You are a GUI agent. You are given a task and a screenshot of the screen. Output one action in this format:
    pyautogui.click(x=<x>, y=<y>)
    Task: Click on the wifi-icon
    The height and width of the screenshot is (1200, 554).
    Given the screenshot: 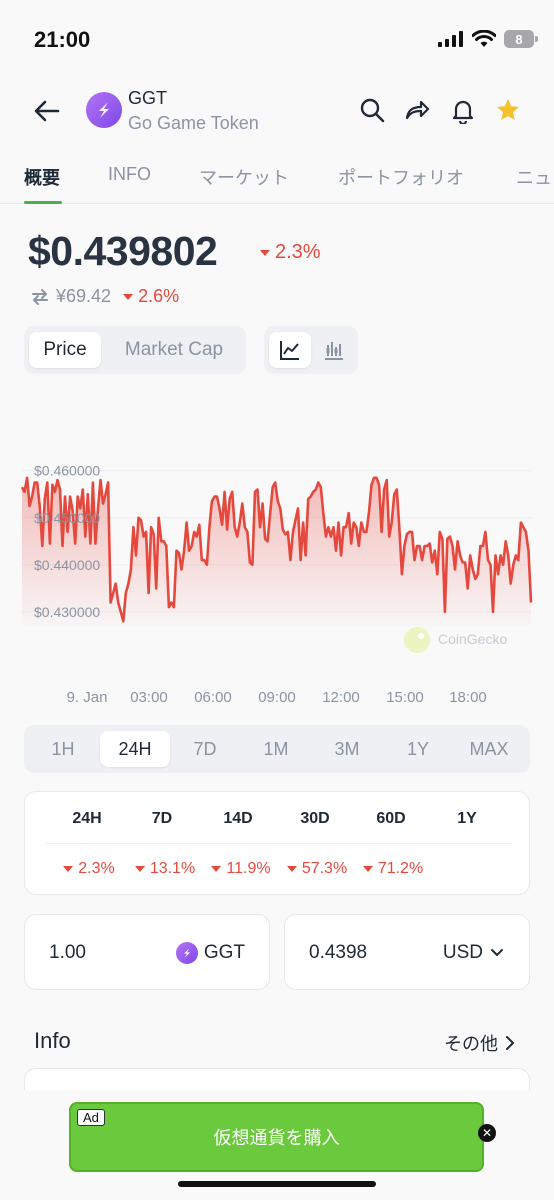 What is the action you would take?
    pyautogui.click(x=484, y=38)
    